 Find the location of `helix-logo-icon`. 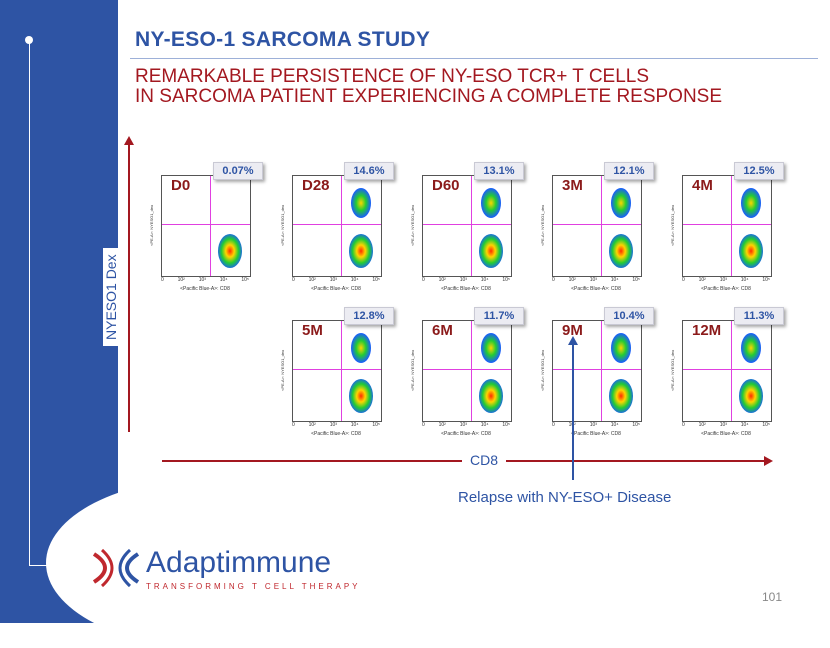

helix-logo-icon is located at coordinates (116, 568).